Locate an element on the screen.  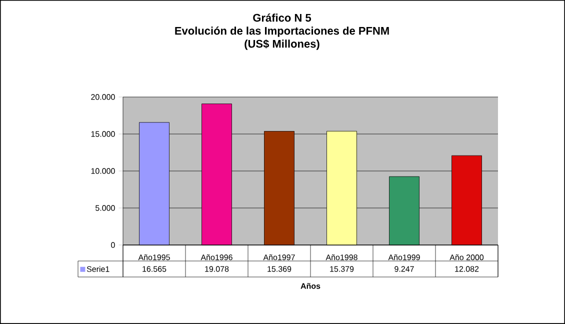
legend-label: Serie1 is located at coordinates (98, 269).